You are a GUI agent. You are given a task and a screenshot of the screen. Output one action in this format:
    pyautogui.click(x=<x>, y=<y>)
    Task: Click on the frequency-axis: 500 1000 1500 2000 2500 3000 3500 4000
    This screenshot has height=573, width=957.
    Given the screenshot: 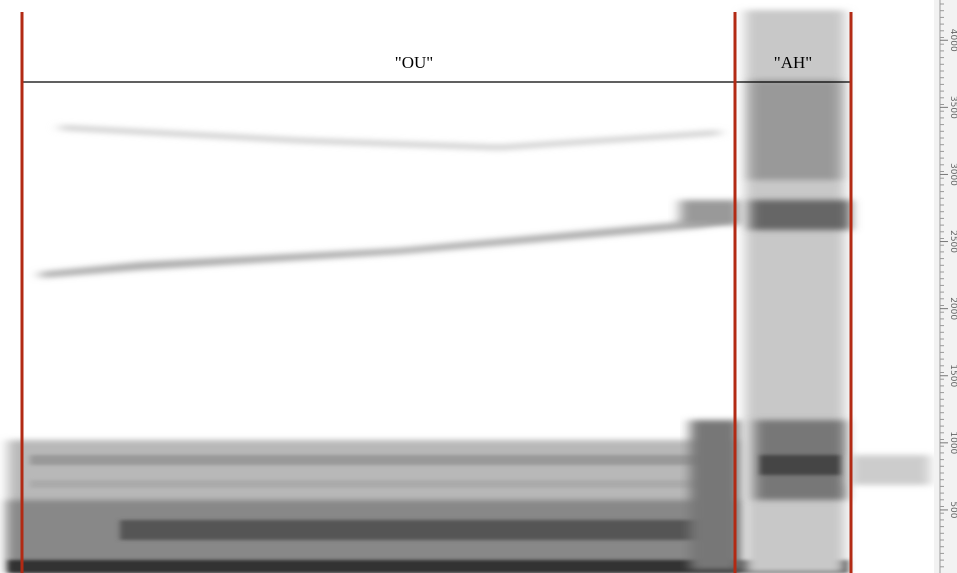 What is the action you would take?
    pyautogui.click(x=948, y=285)
    